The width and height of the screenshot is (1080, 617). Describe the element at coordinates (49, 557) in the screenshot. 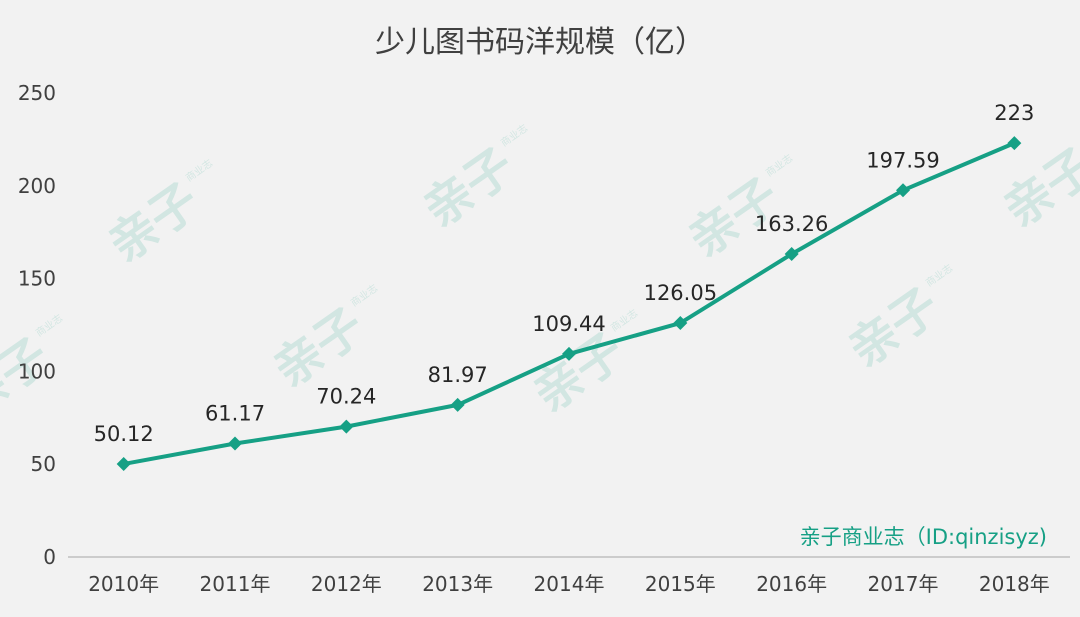

I see `y-tick-label: 0` at that location.